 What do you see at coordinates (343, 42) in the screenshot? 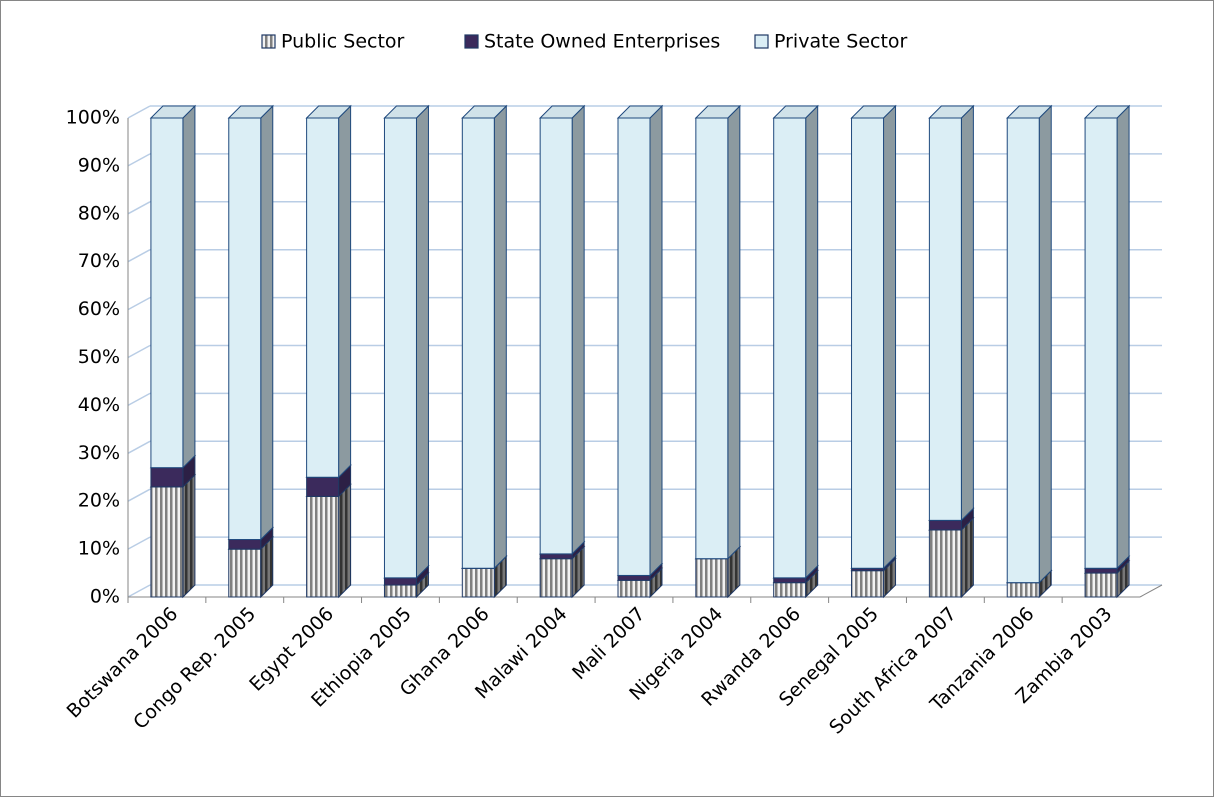
I see `legend-label: Public Sector` at bounding box center [343, 42].